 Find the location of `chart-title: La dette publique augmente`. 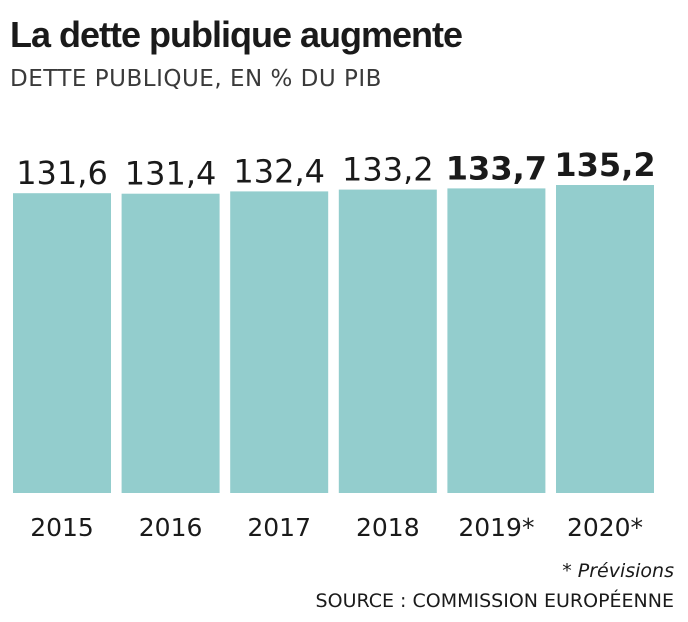

chart-title: La dette publique augmente is located at coordinates (236, 34).